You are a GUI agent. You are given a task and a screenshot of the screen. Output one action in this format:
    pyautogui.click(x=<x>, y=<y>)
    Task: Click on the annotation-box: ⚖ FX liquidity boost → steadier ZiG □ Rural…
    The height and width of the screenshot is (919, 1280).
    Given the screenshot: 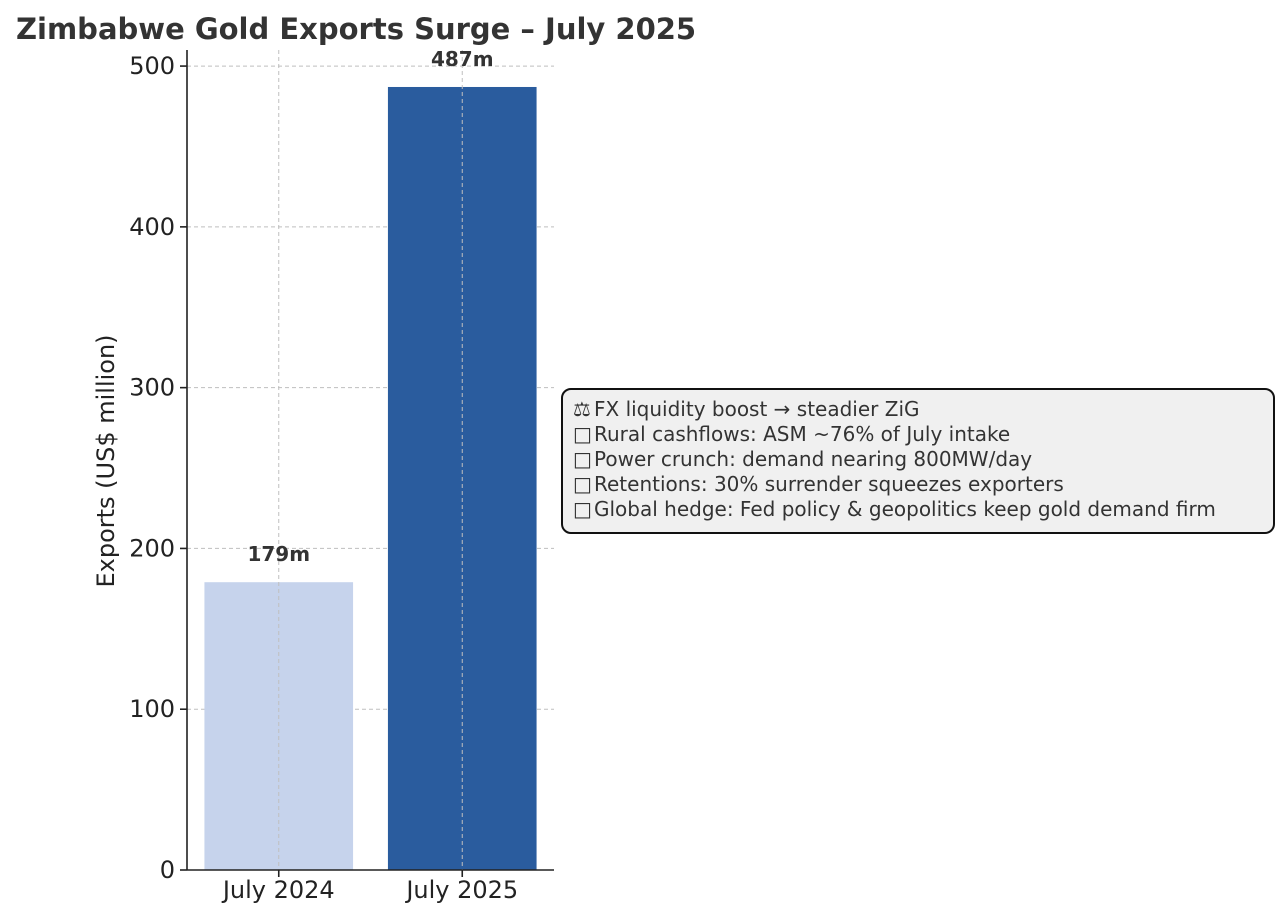 What is the action you would take?
    pyautogui.click(x=918, y=461)
    